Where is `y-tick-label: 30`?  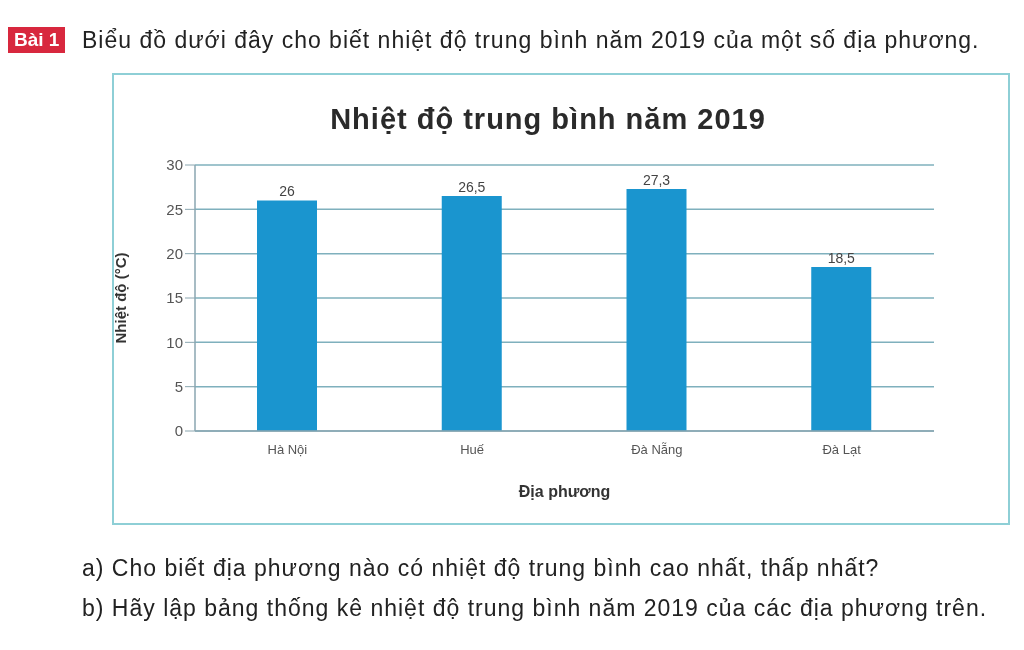
y-tick-label: 30 is located at coordinates (174, 165).